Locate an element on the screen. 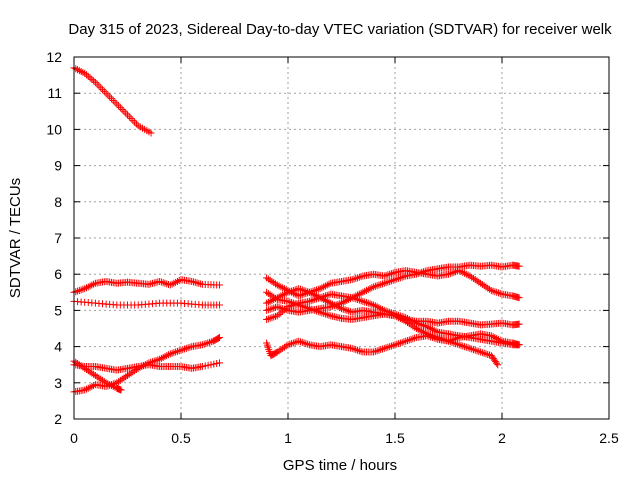 This screenshot has width=640, height=480. y-tick-label: 7 is located at coordinates (58, 238).